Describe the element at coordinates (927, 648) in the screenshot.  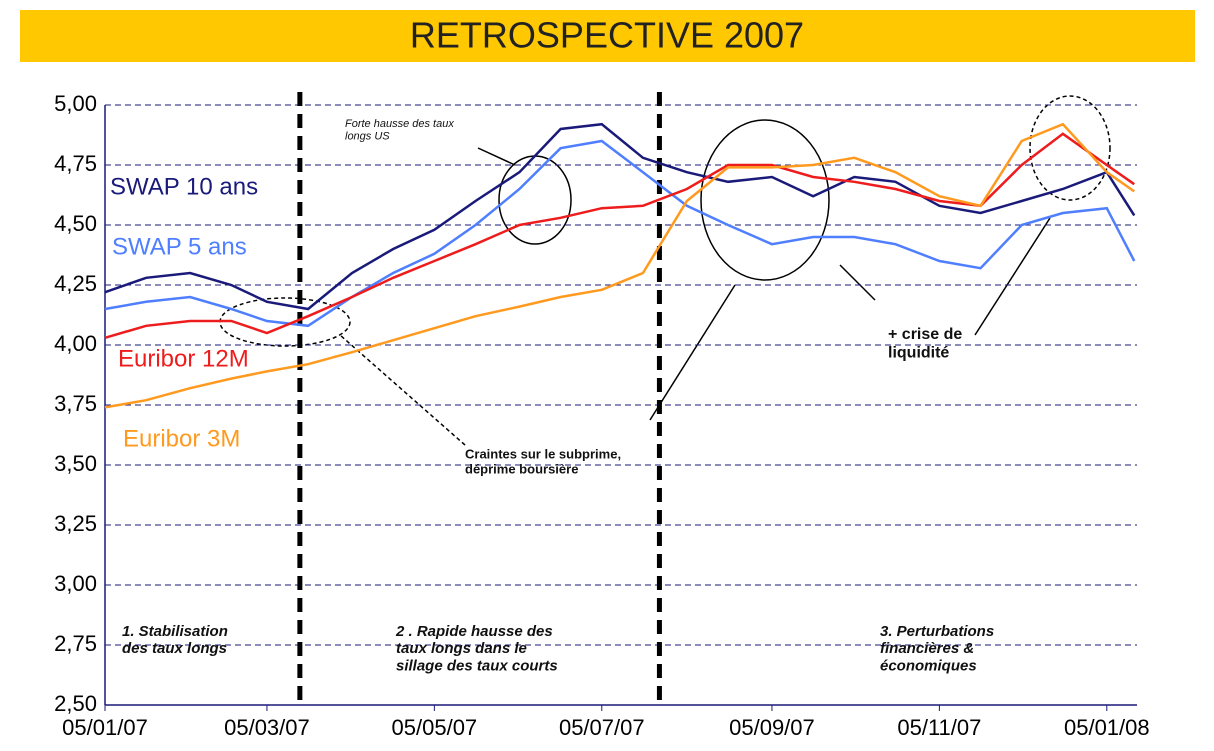
I see `annotation: financières &` at that location.